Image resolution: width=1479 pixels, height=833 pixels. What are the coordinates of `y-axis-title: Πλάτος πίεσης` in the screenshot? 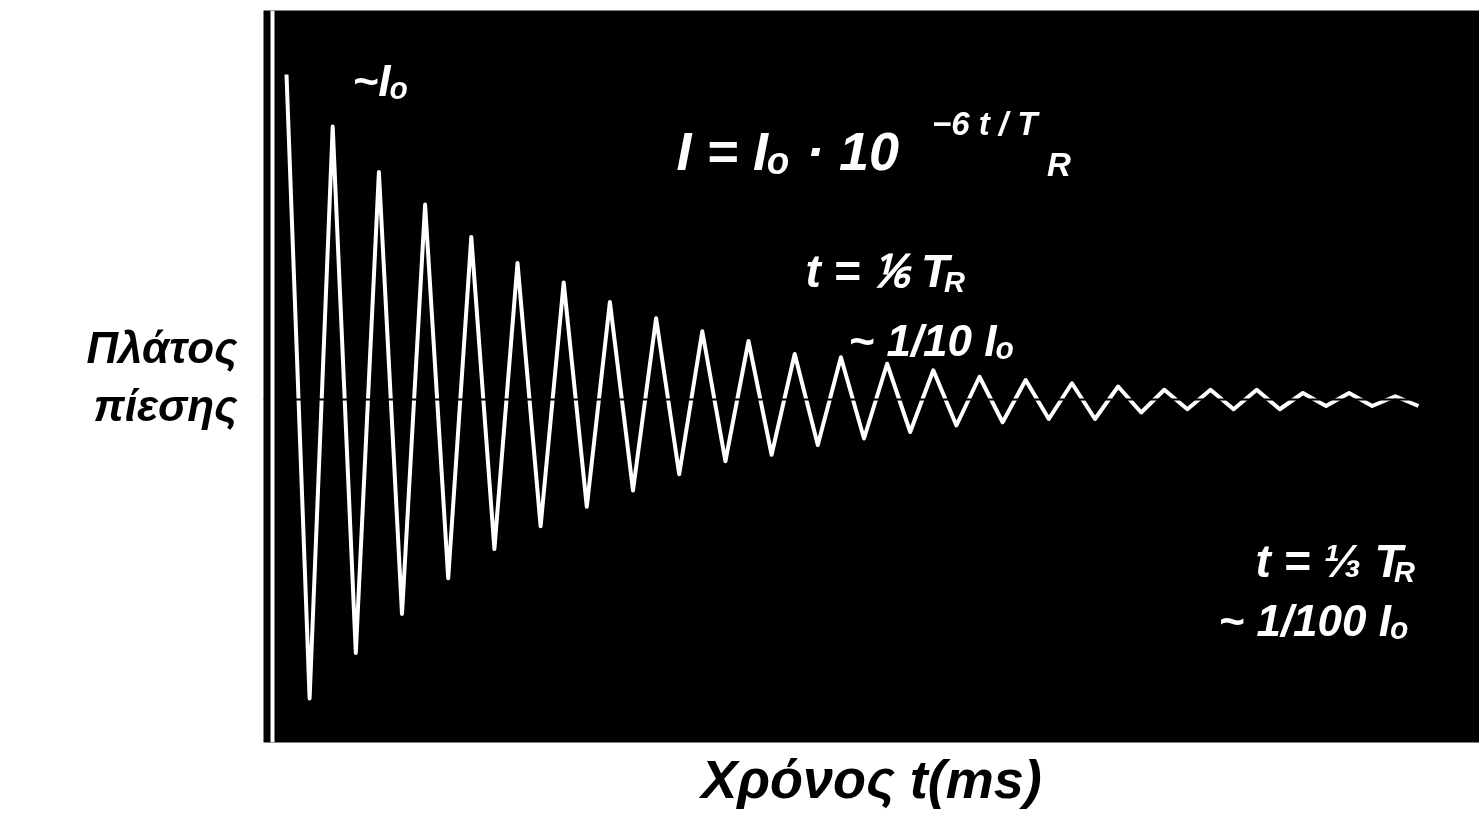 It's located at (162, 376).